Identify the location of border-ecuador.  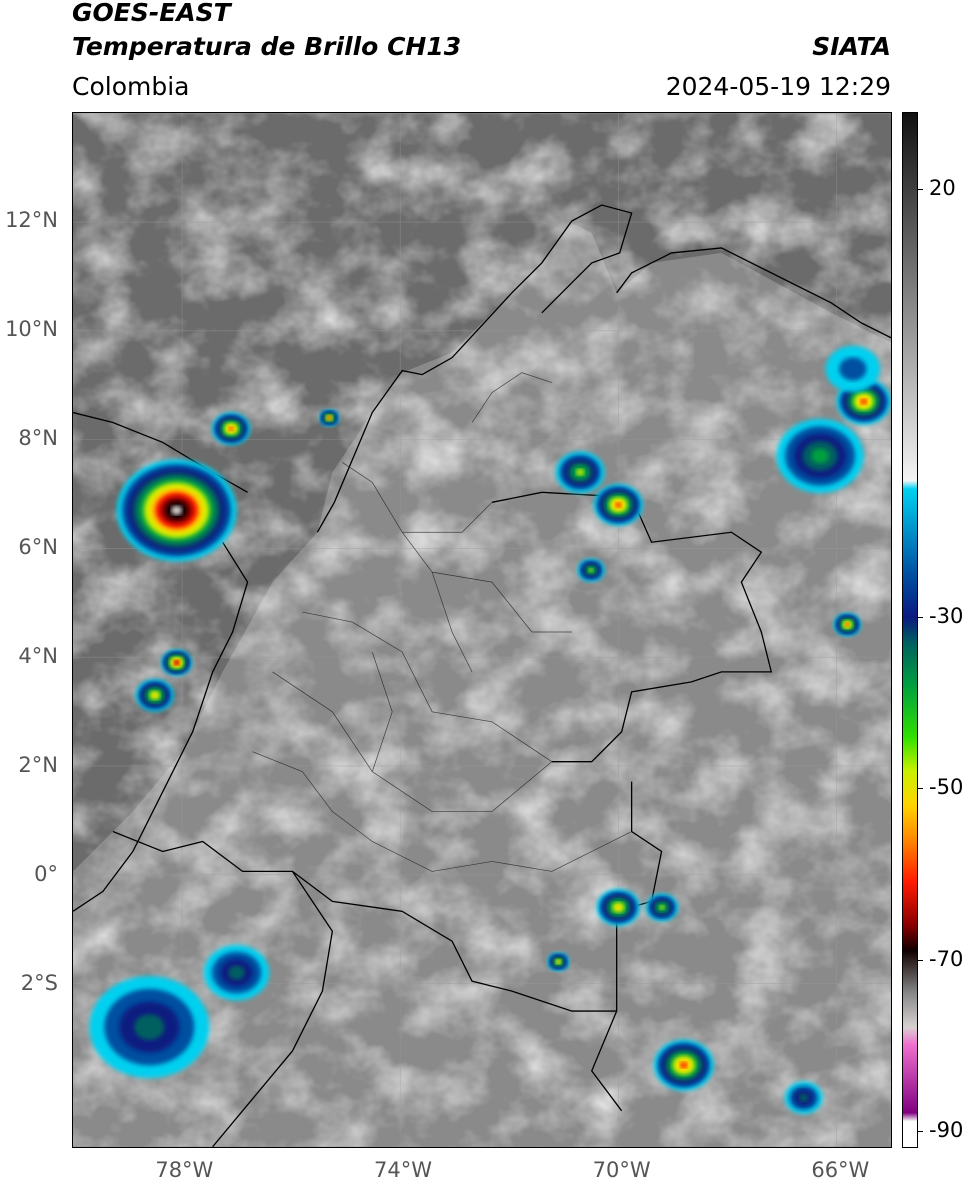
(223, 988).